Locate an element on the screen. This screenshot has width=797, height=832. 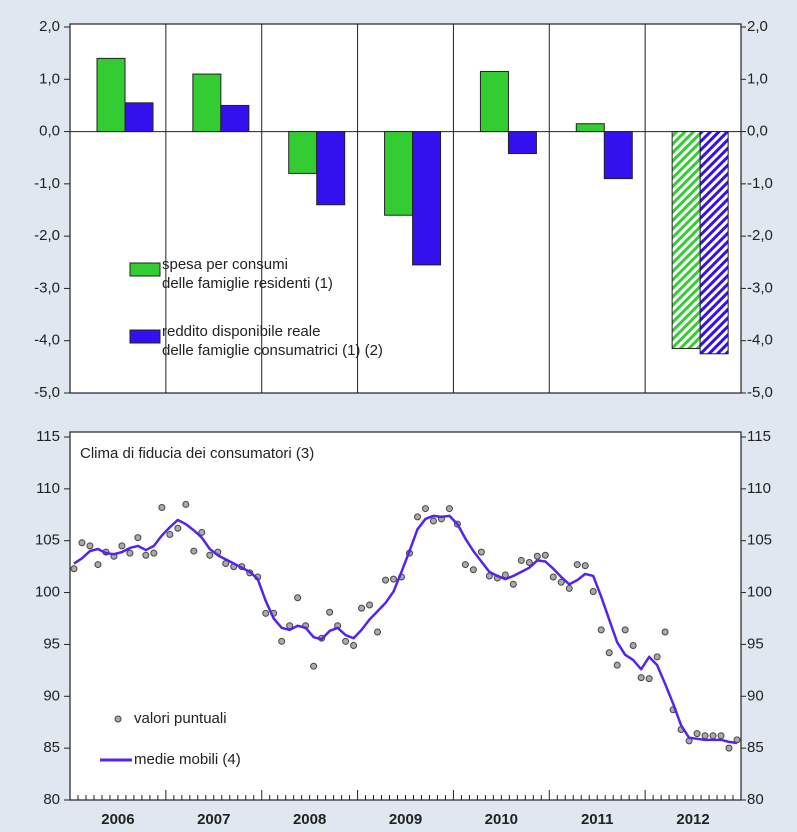
y-tick-label: 2,0 is located at coordinates (49, 26).